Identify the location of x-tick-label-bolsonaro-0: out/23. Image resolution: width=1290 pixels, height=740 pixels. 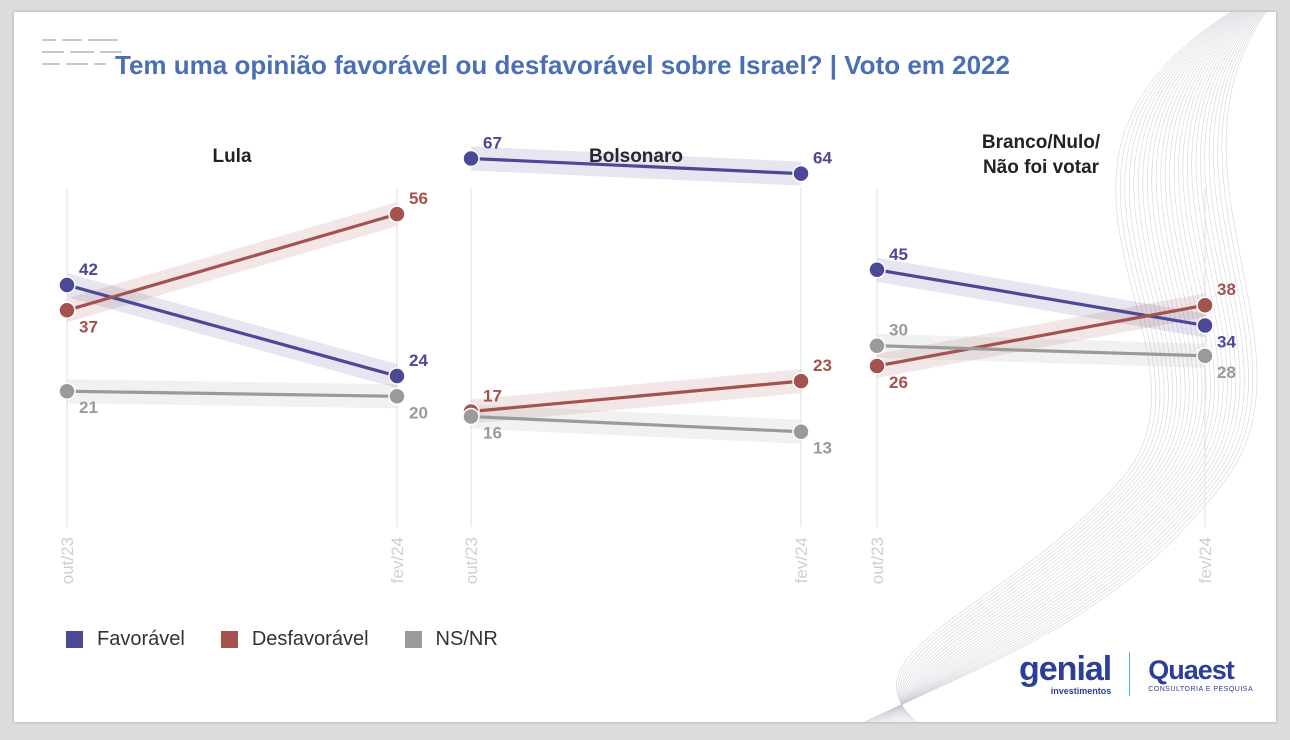
(471, 560).